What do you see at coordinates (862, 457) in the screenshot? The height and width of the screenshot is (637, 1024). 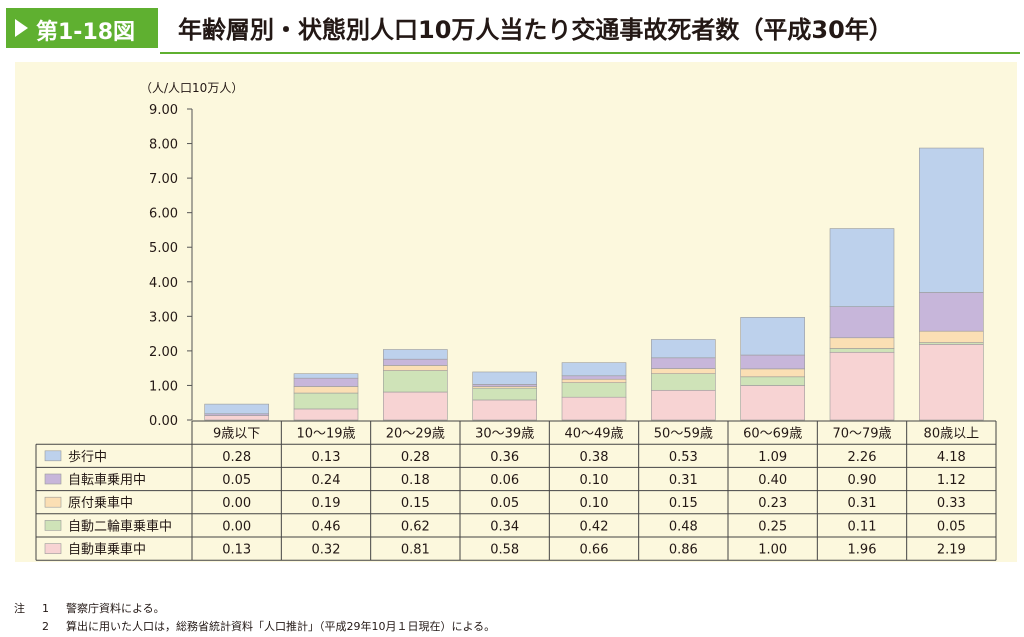 I see `data-value-label: 2.26` at bounding box center [862, 457].